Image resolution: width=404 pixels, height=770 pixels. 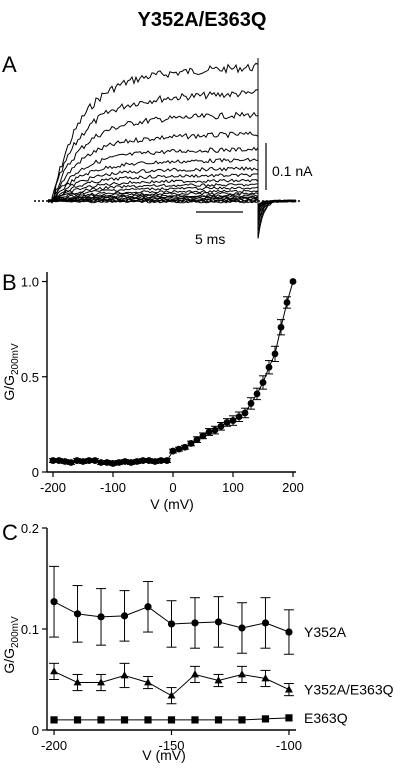 What do you see at coordinates (54, 745) in the screenshot?
I see `panel-c-xtick-label: -200` at bounding box center [54, 745].